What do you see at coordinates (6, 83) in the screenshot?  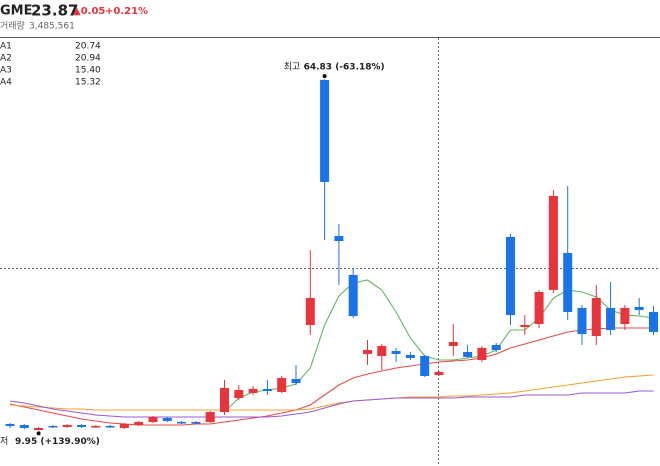 I see `legend-name: A4` at bounding box center [6, 83].